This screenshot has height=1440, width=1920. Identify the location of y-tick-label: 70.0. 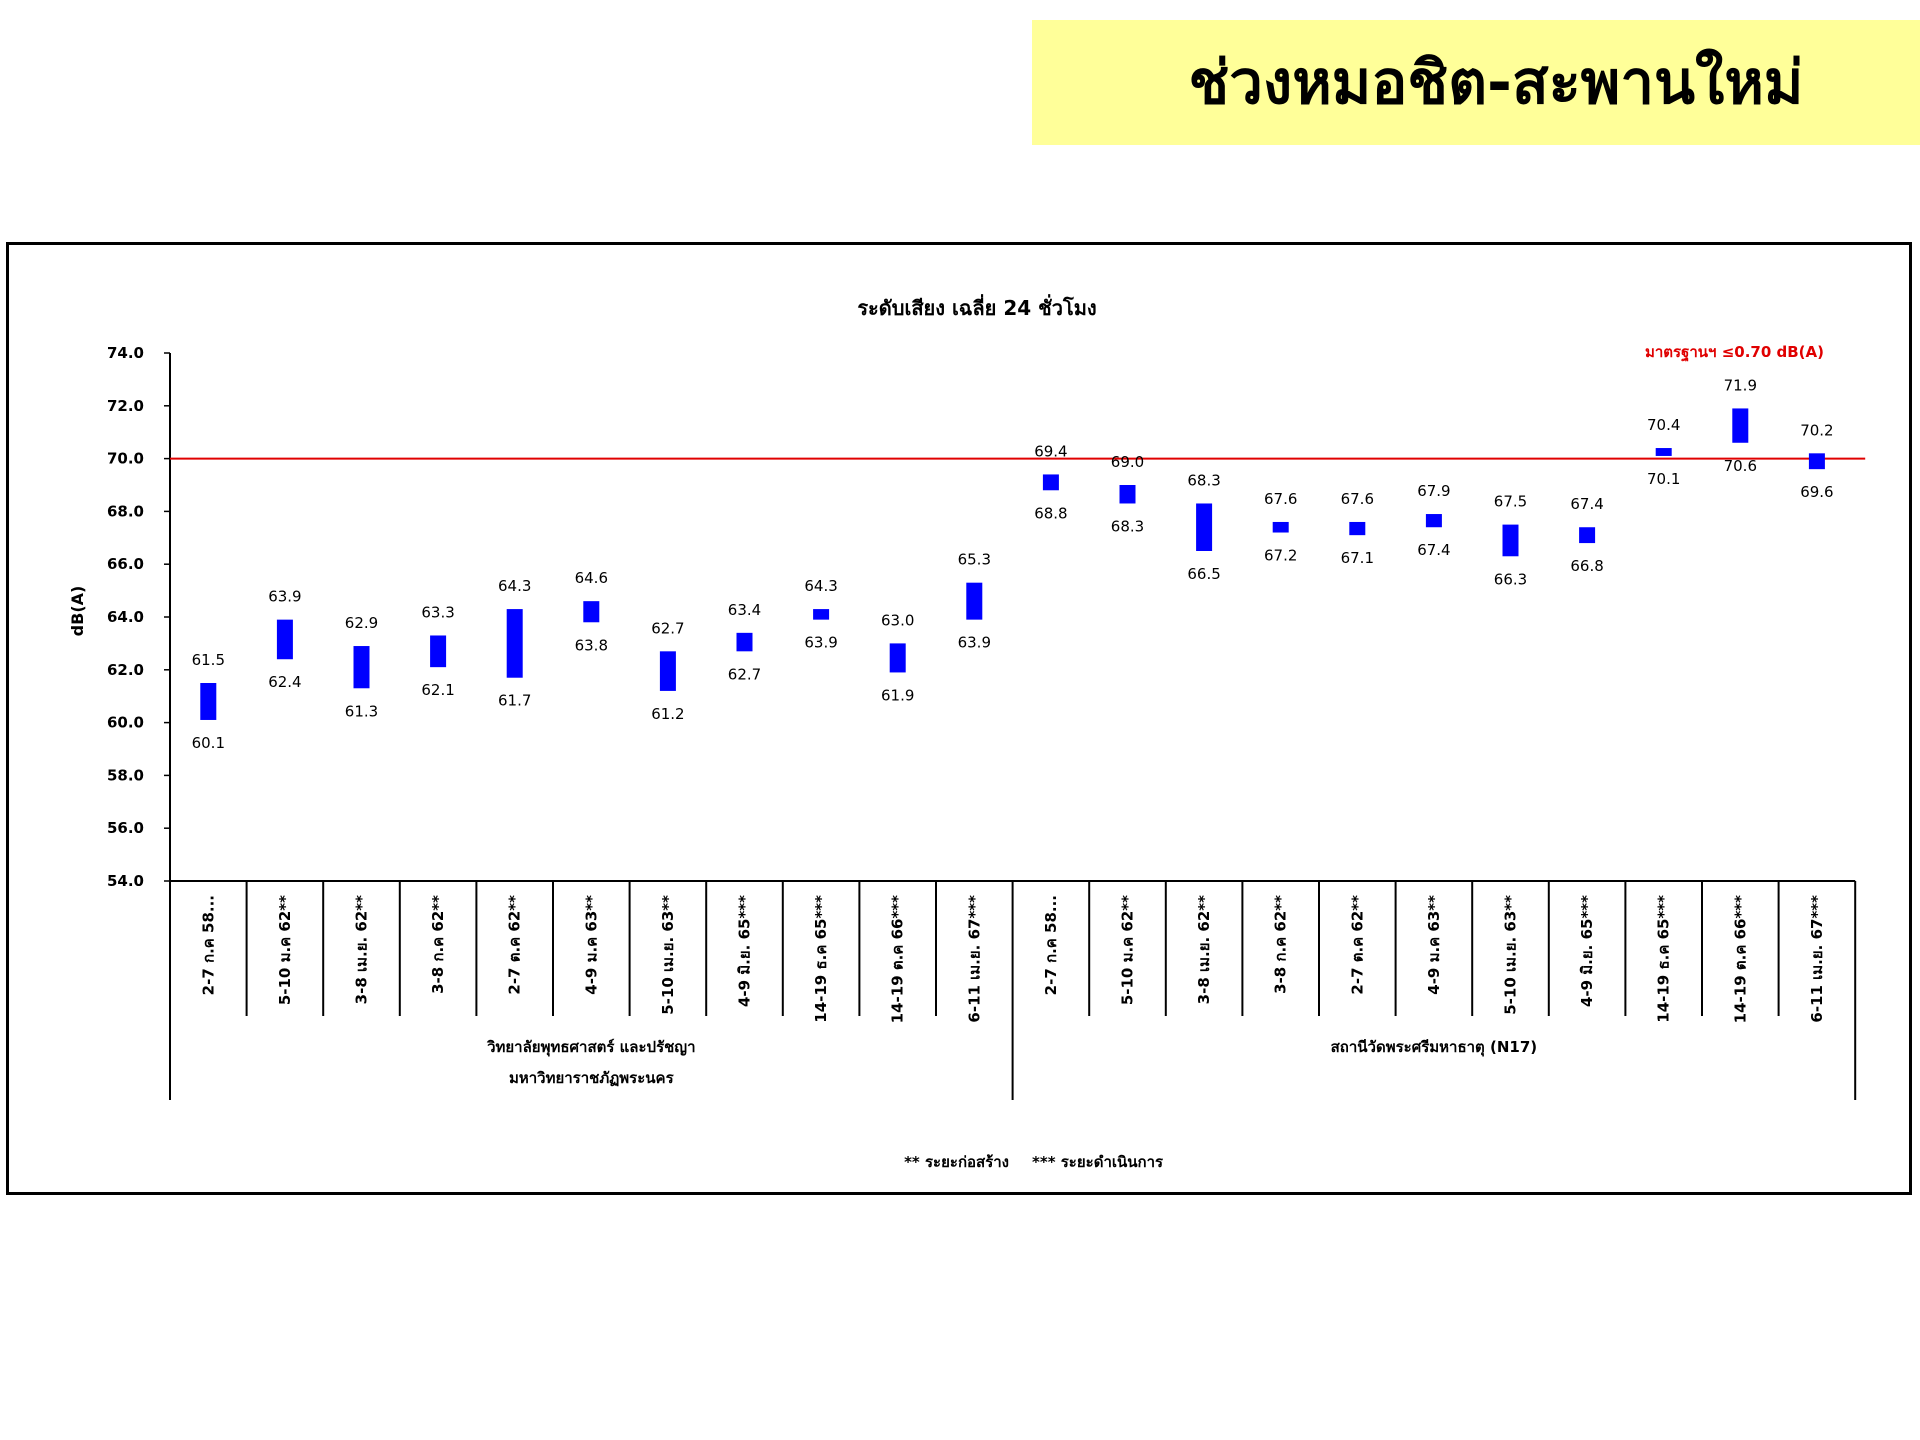
(125, 459).